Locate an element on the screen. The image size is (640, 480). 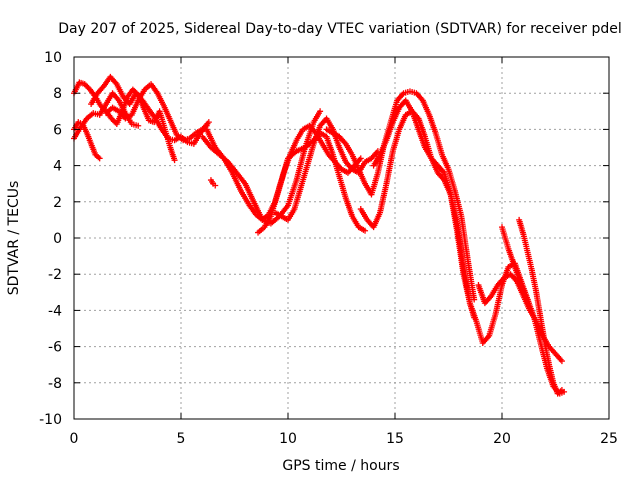
y-tick-label: -6 is located at coordinates (55, 348).